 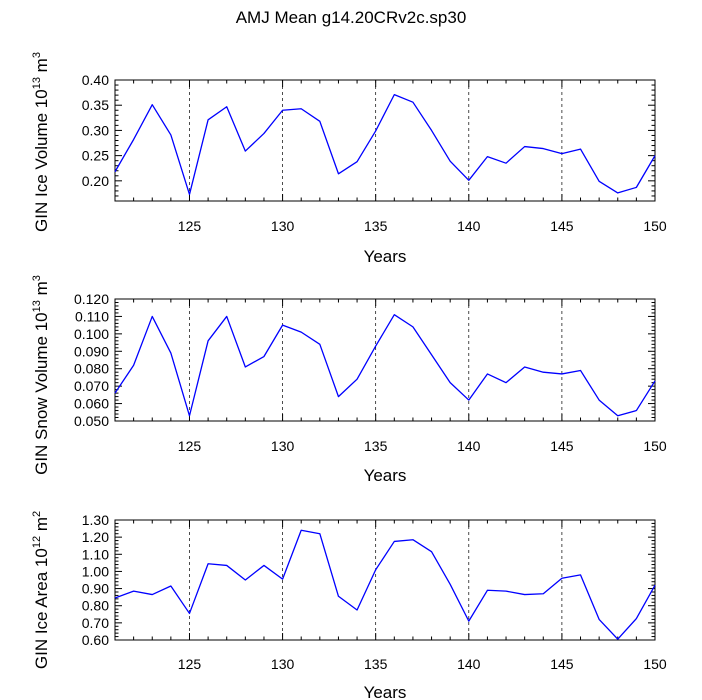 What do you see at coordinates (91, 299) in the screenshot?
I see `y-tick-label: 0.120` at bounding box center [91, 299].